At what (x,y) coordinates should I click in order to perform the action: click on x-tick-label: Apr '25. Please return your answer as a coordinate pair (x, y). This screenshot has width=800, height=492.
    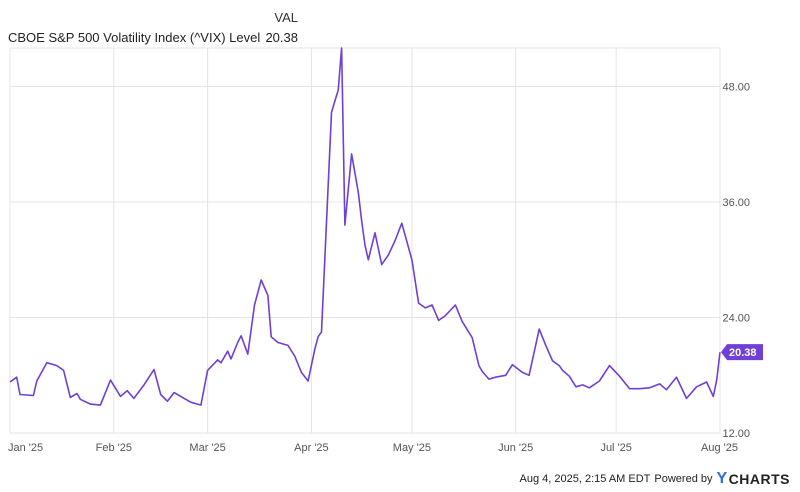
    Looking at the image, I should click on (311, 448).